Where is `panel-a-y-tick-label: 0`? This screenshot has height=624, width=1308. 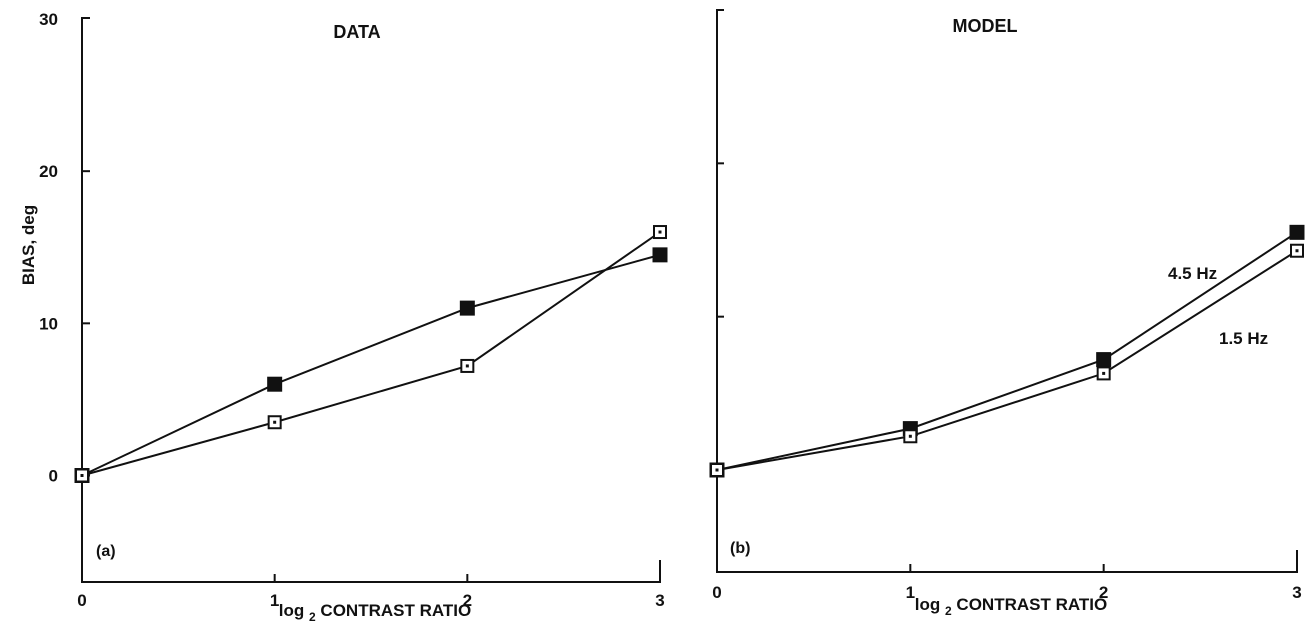
panel-a-y-tick-label: 0 is located at coordinates (53, 476).